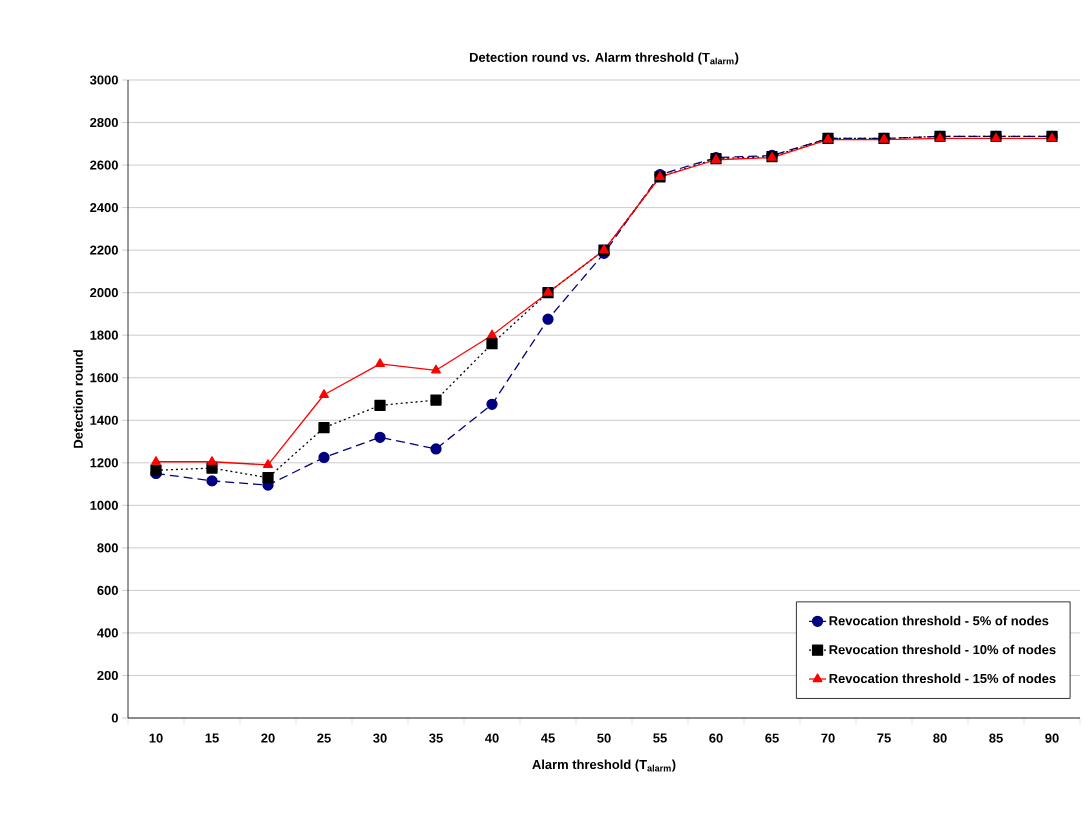 This screenshot has height=832, width=1086. Describe the element at coordinates (940, 738) in the screenshot. I see `x-tick-label: 80` at that location.